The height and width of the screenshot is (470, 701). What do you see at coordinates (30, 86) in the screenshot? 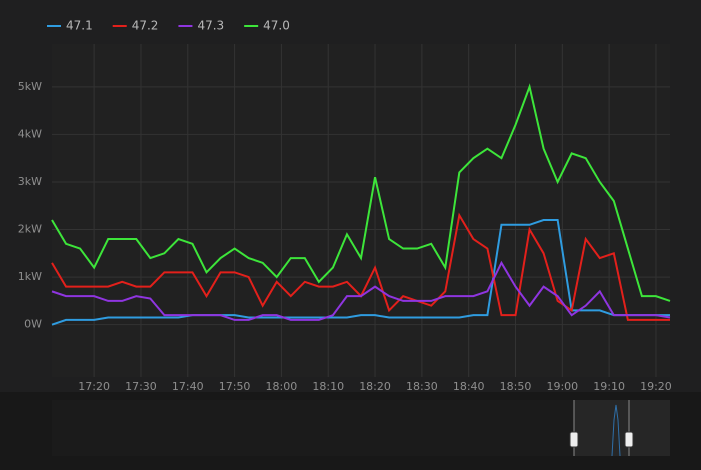
I see `y-tick-label: 5kW` at bounding box center [30, 86].